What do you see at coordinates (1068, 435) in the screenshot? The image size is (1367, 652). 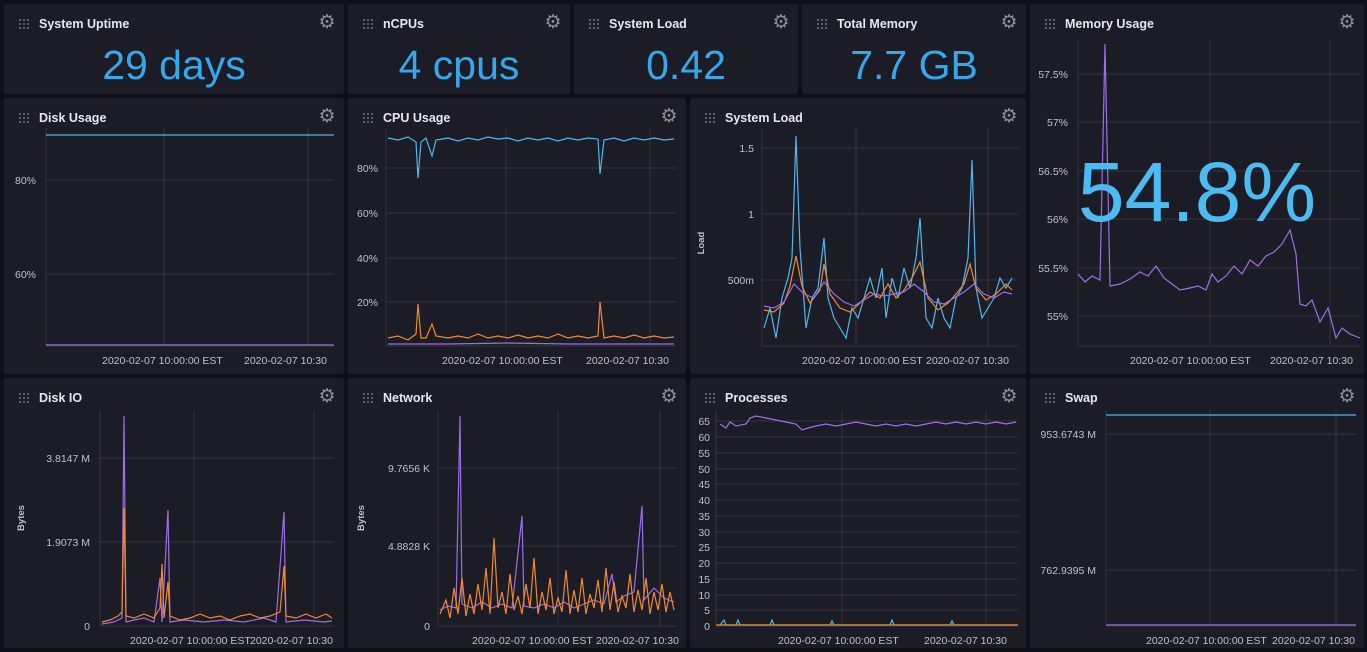 I see `y-tick: 953.6743 M` at bounding box center [1068, 435].